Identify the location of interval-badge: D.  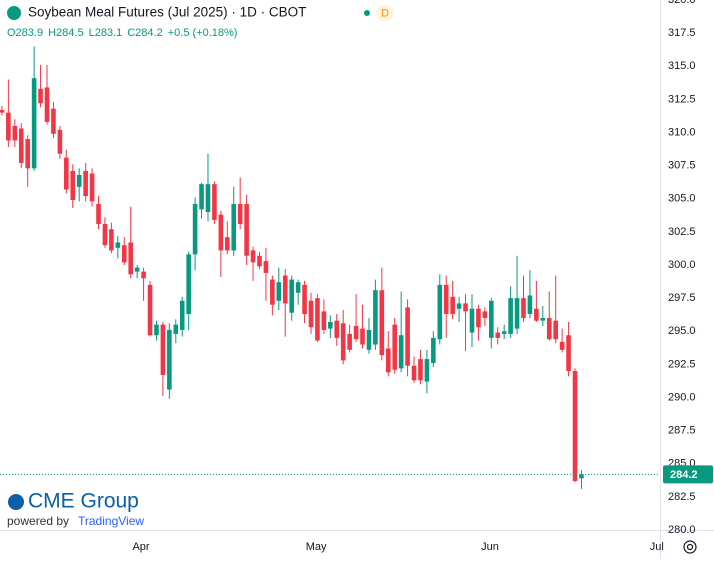
(385, 13).